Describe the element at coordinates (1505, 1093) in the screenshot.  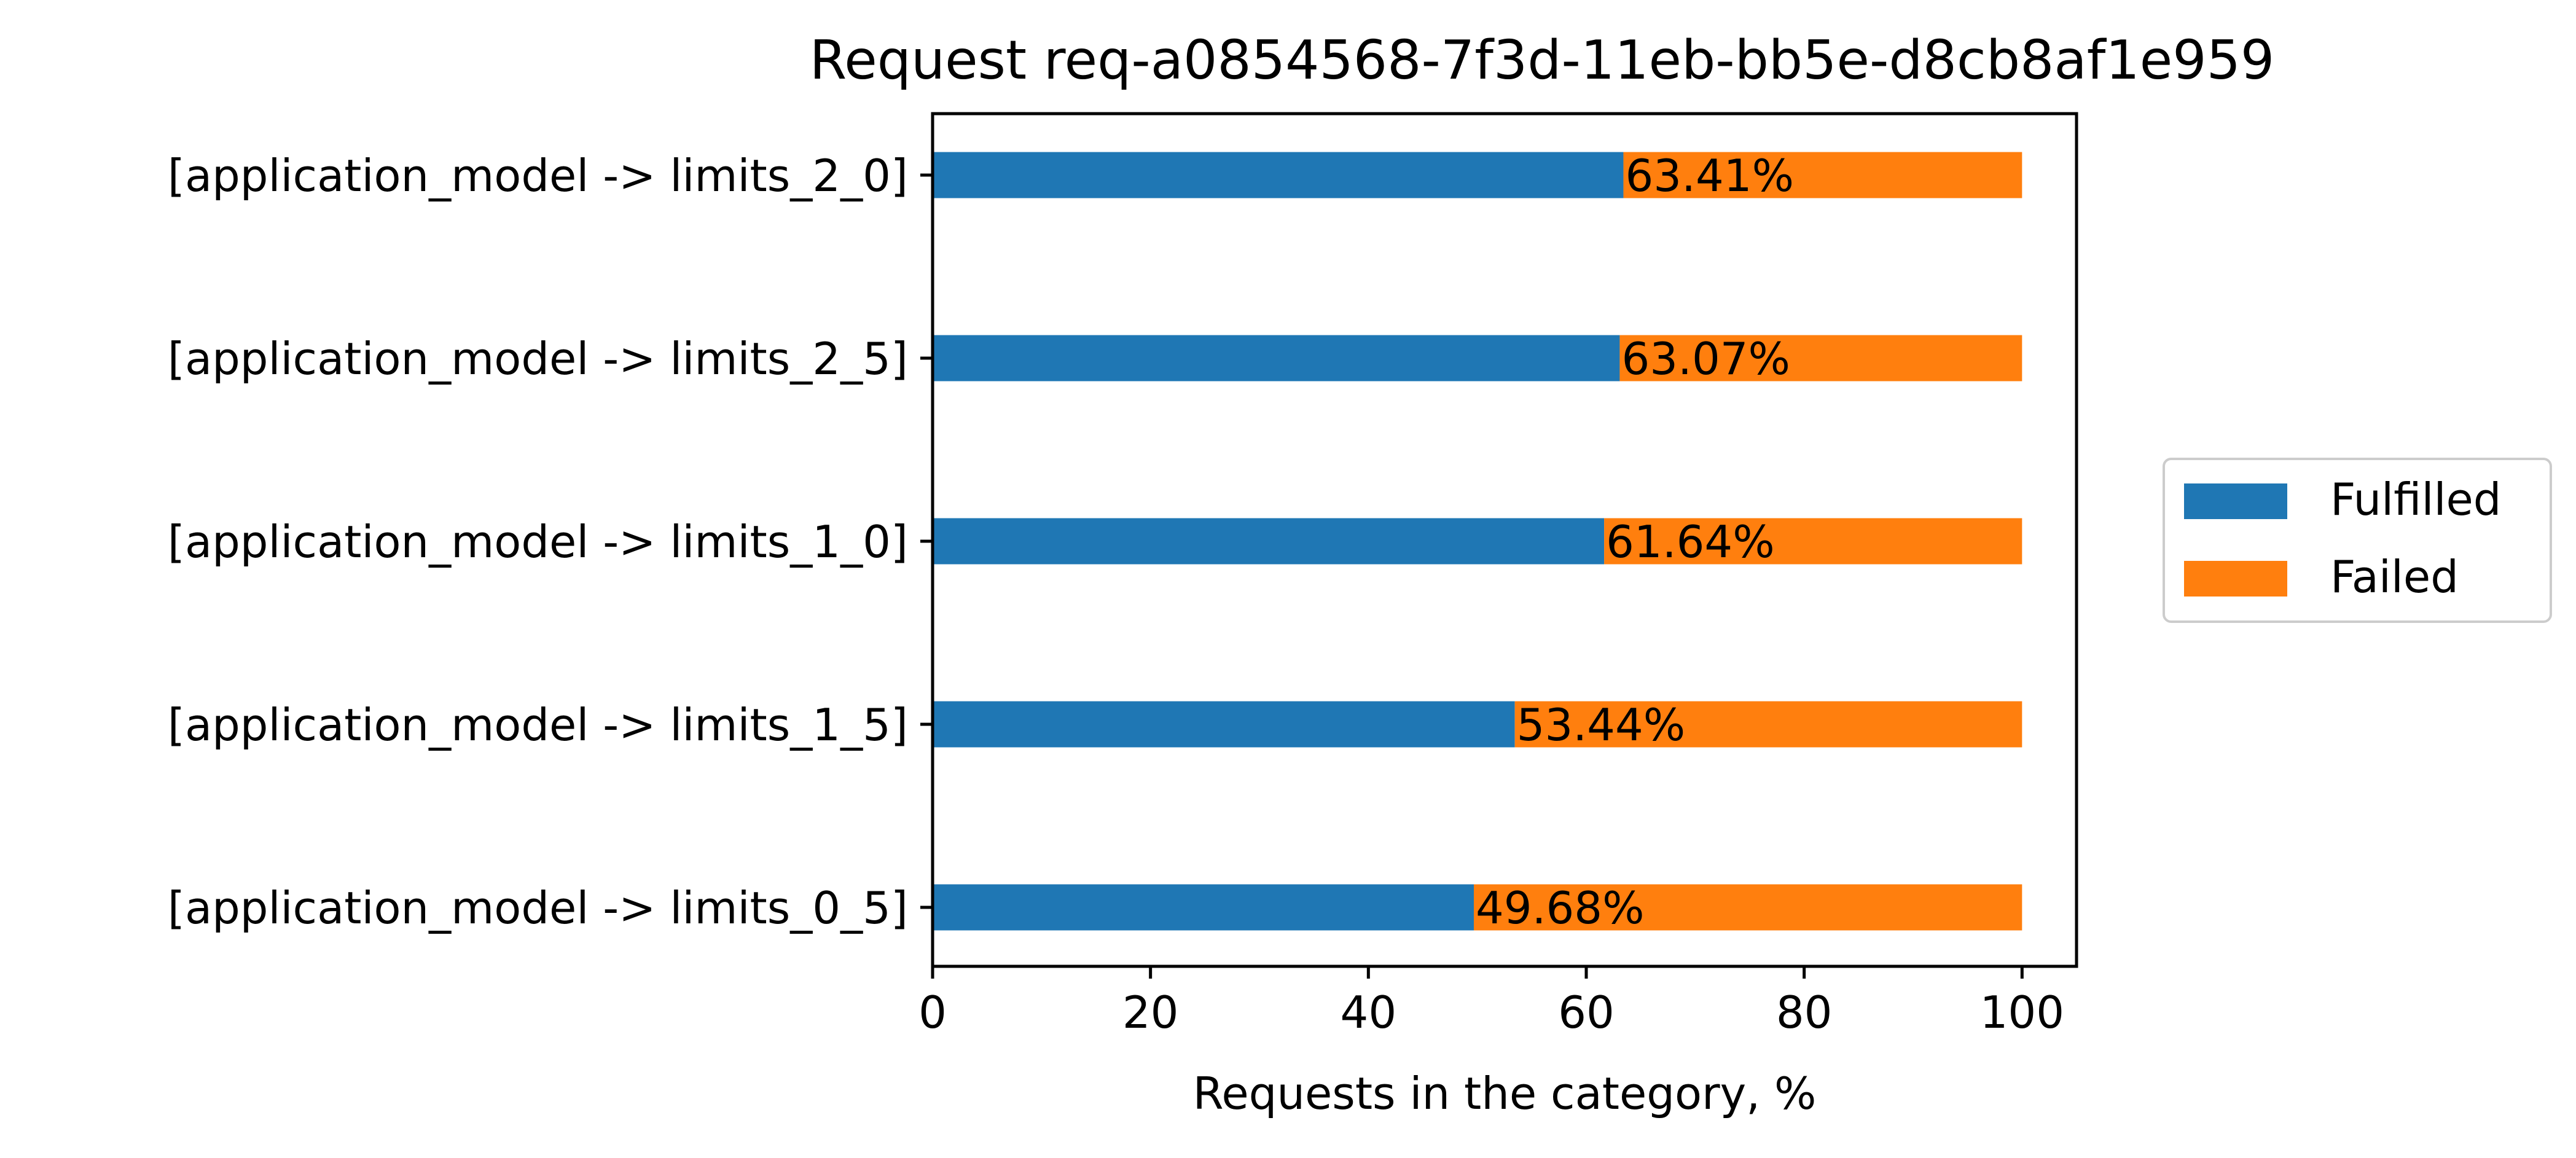
I see `x-axis-title: Requests in the category, %` at that location.